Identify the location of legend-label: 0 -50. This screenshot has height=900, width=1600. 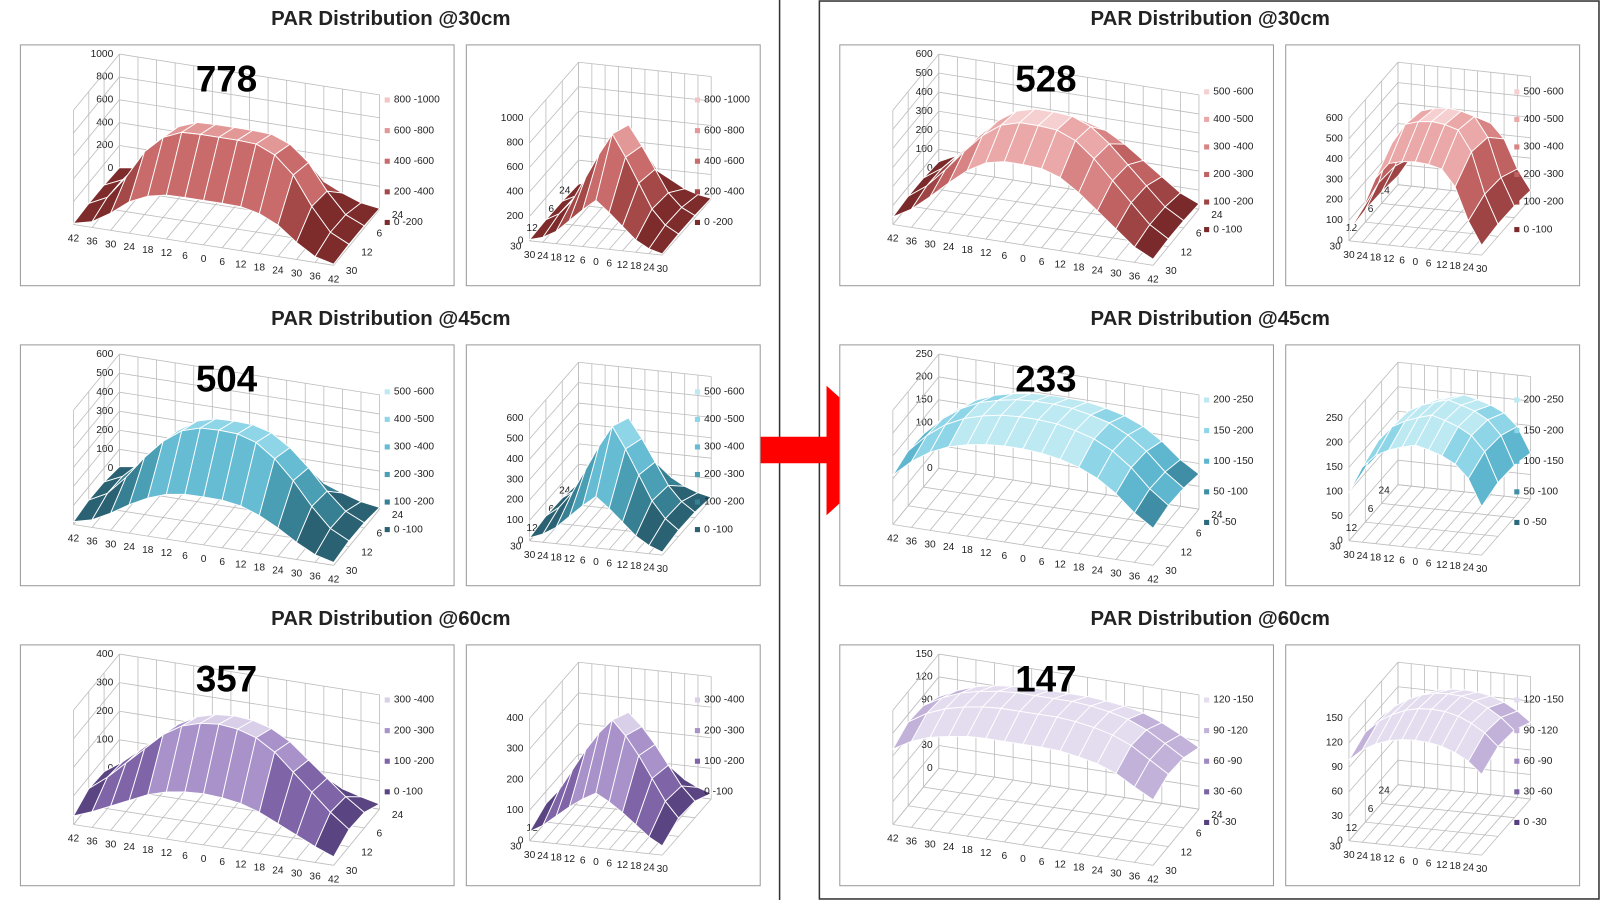
(1535, 522).